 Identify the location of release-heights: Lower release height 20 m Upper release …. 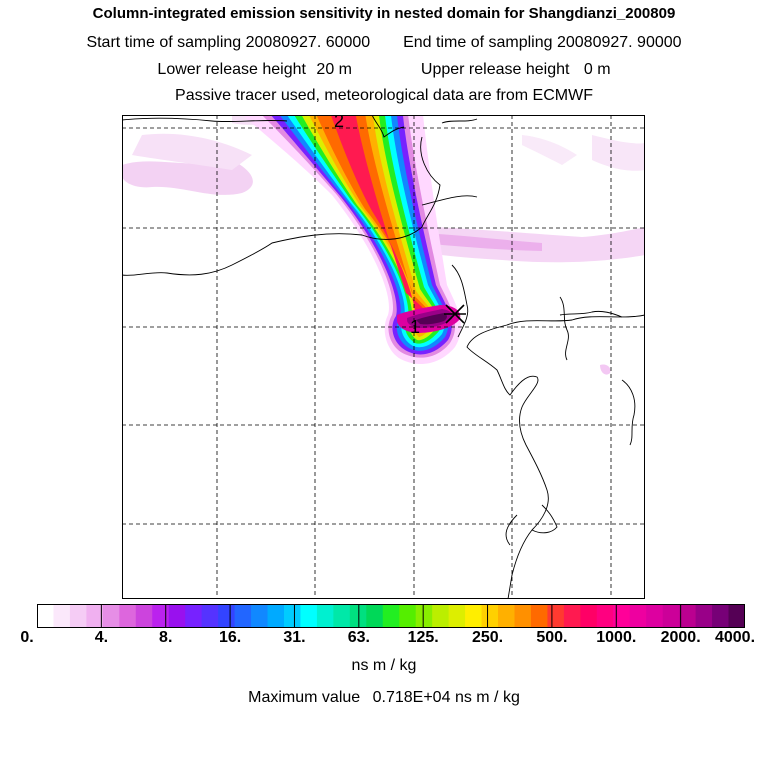
(384, 70).